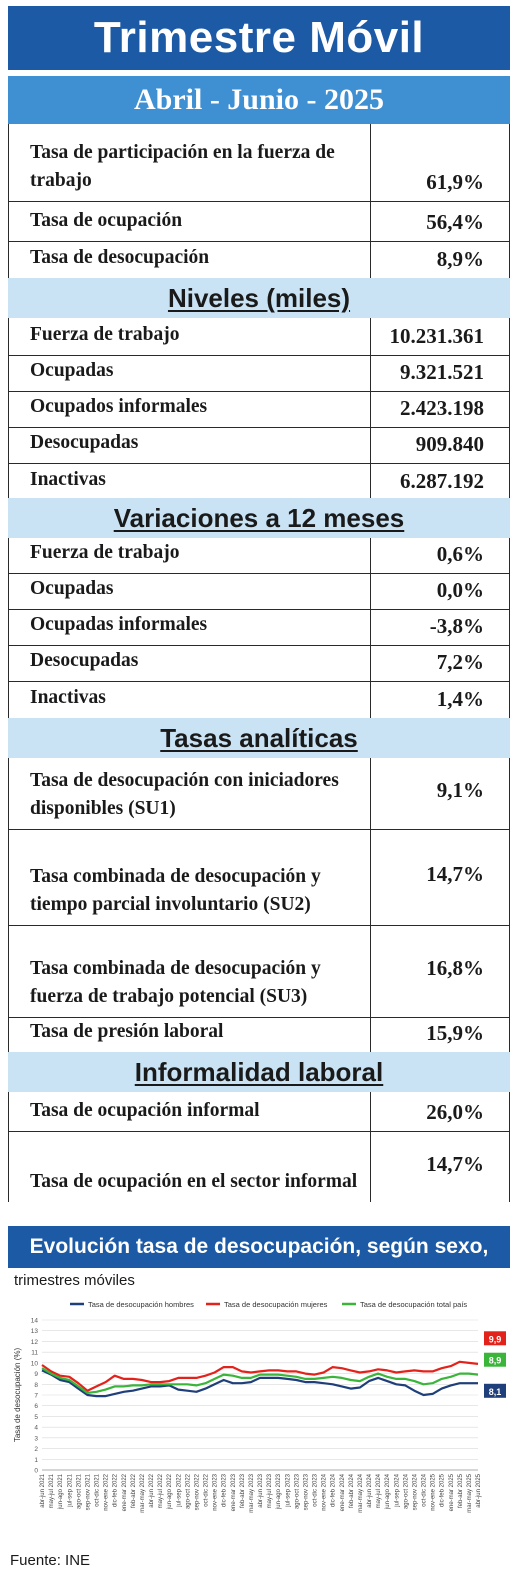 This screenshot has width=520, height=1574. What do you see at coordinates (259, 446) in the screenshot?
I see `level-row: Desocupadas 909.840` at bounding box center [259, 446].